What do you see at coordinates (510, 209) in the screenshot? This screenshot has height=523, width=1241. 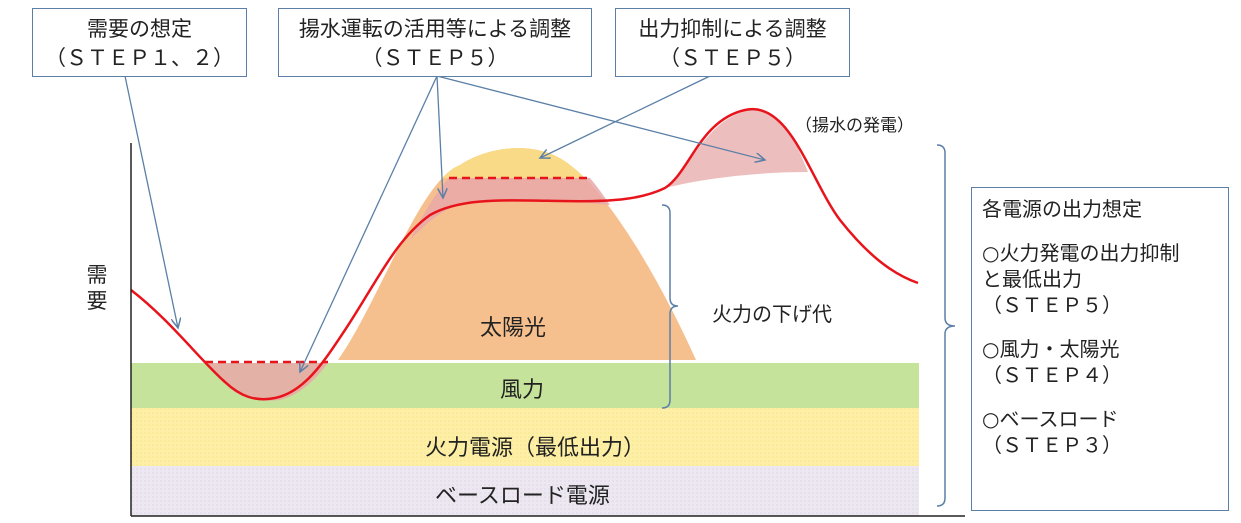 I see `surplus-area-solar` at bounding box center [510, 209].